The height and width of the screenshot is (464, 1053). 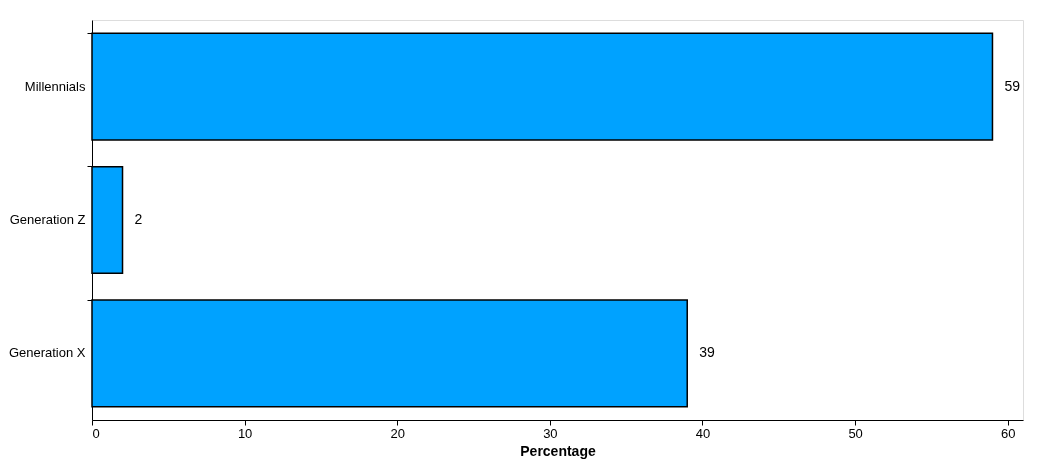 I want to click on x-tick-label: 40, so click(x=703, y=433).